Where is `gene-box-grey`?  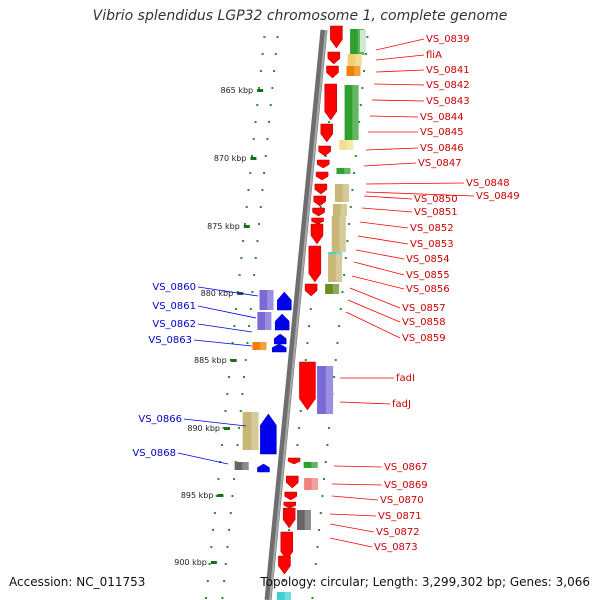 gene-box-grey is located at coordinates (303, 520).